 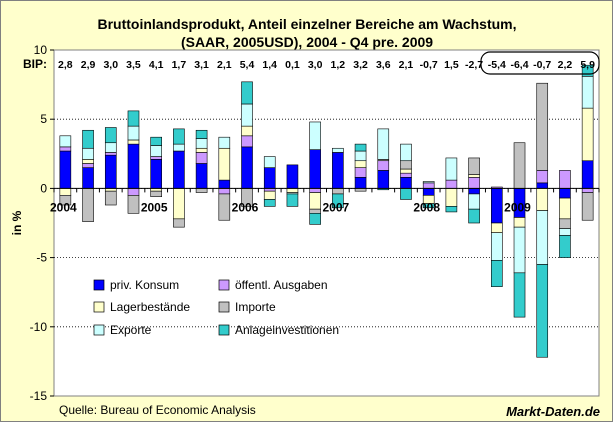 I want to click on bip-value: 0,1, so click(x=292, y=65).